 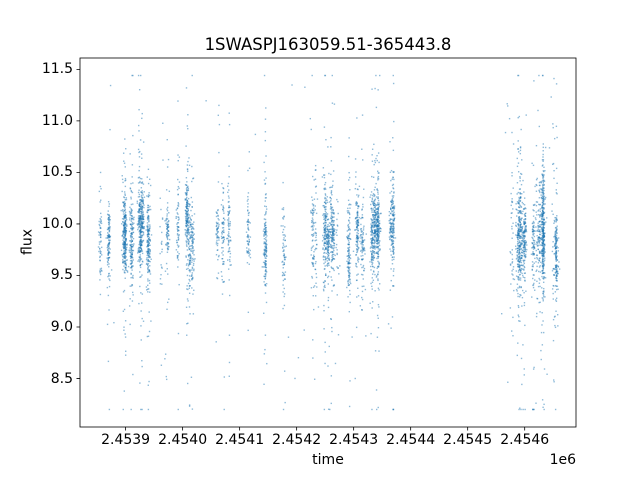 I want to click on x-tick-label: 2.4542, so click(x=297, y=440).